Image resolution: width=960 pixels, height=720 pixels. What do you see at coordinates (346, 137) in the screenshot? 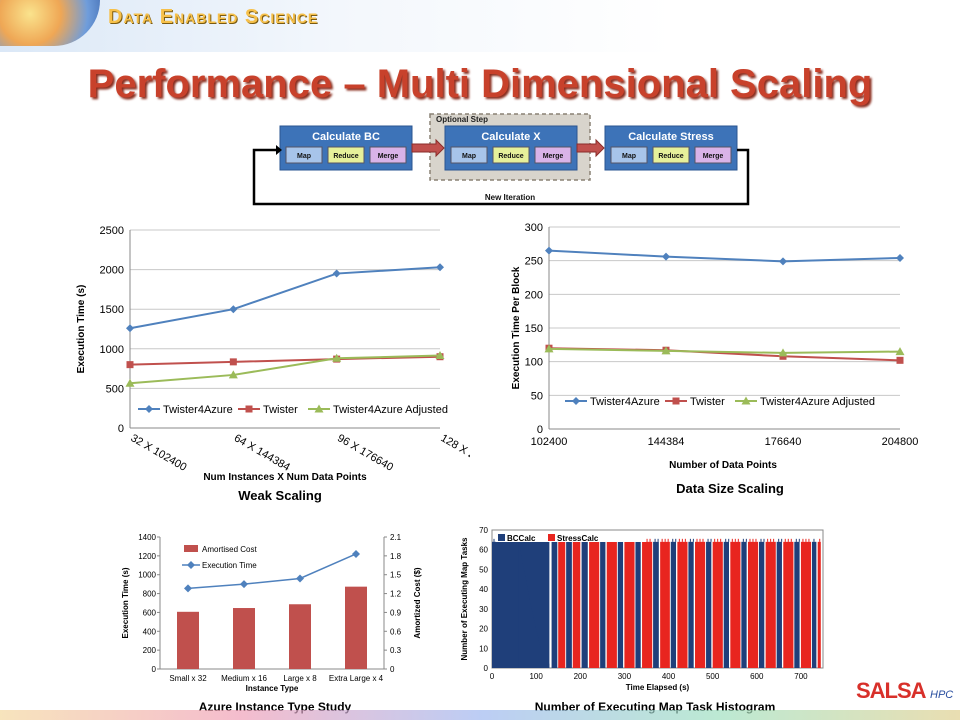
I see `stage-title-1: Calculate BC` at bounding box center [346, 137].